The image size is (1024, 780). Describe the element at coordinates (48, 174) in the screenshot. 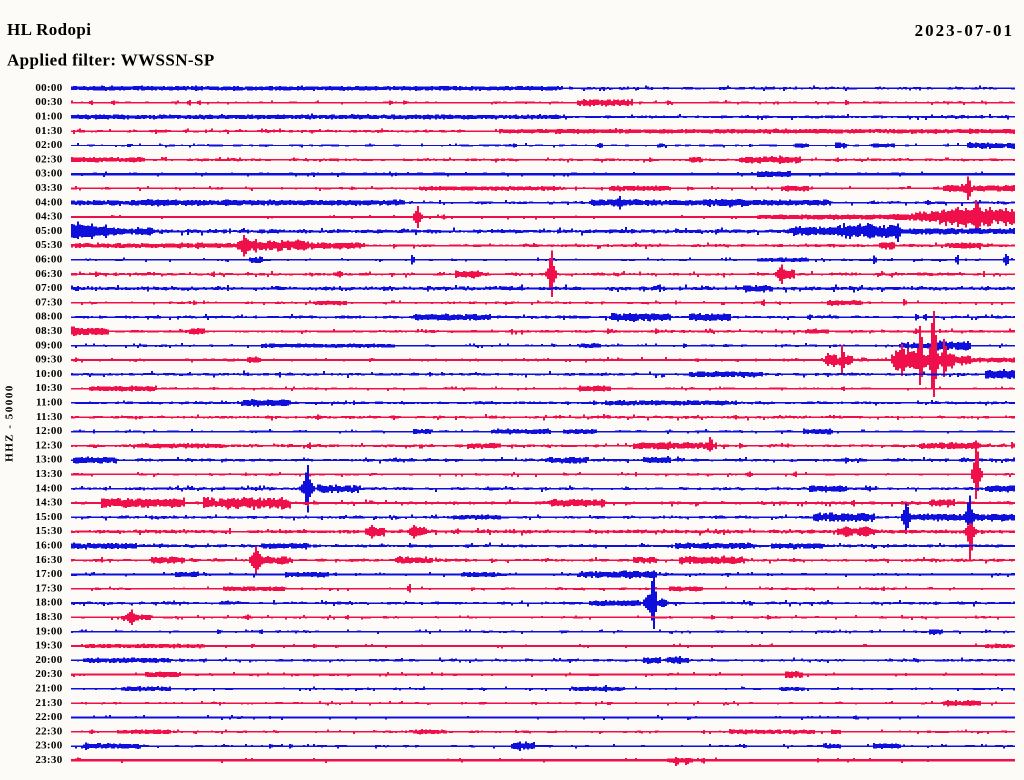

I see `svg-text: 03:00` at that location.